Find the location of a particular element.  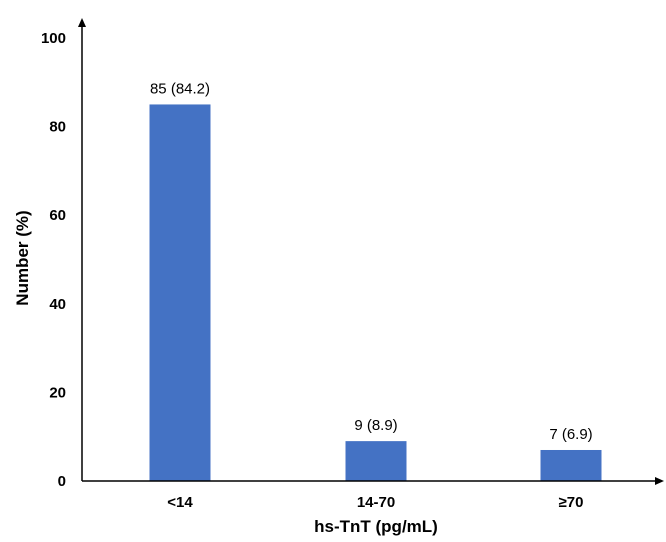

x-tick-label: ≥70 is located at coordinates (571, 502).